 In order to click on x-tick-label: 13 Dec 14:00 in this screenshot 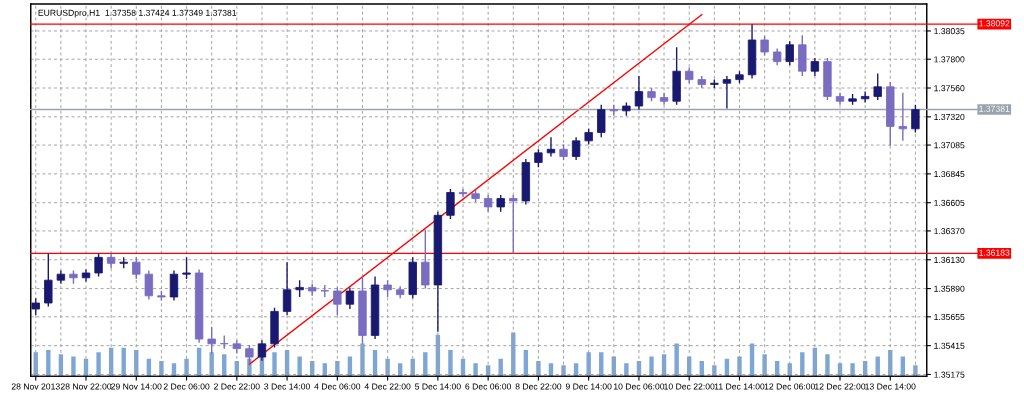, I will do `click(890, 386)`.